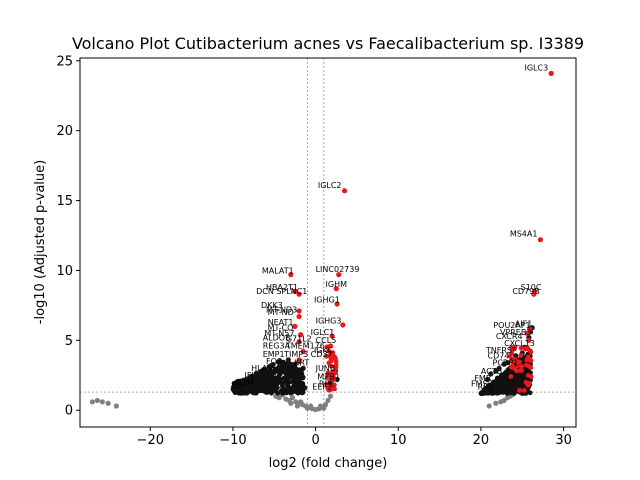 This screenshot has height=480, width=640. I want to click on x-axis-label: log2 (fold change), so click(328, 463).